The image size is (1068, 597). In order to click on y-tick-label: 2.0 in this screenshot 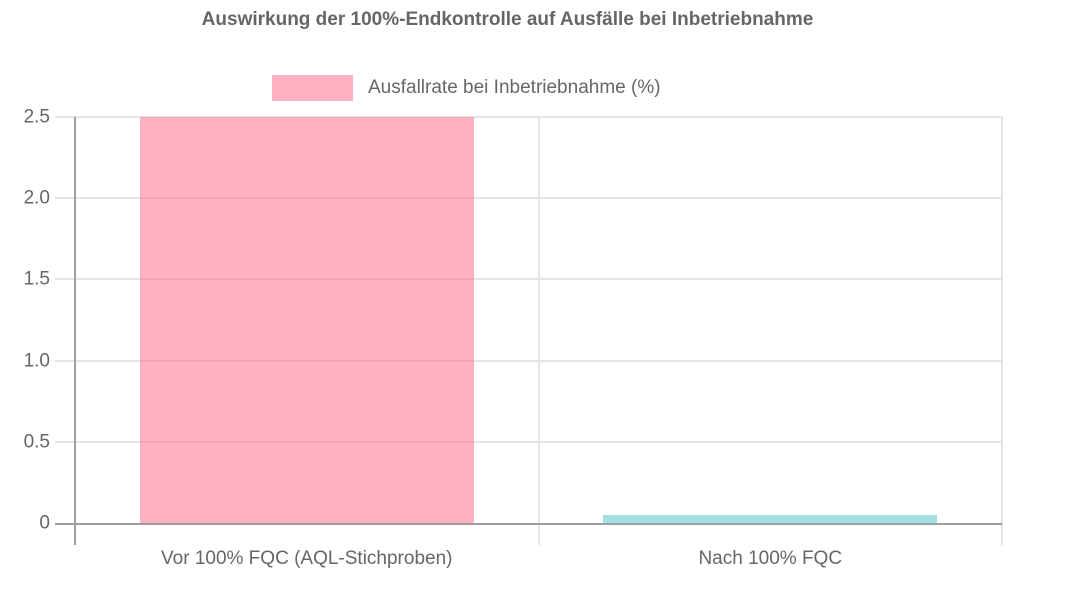, I will do `click(36, 198)`.